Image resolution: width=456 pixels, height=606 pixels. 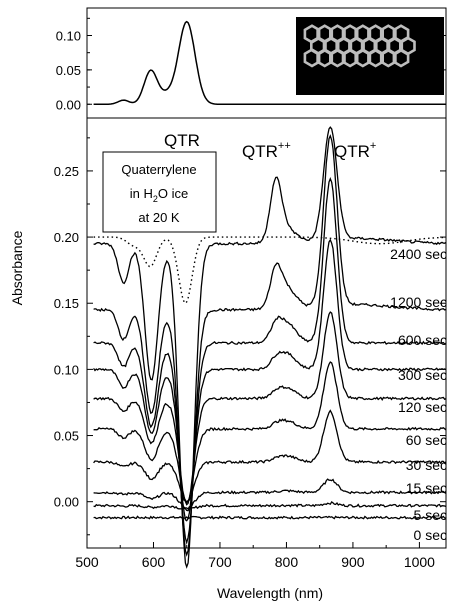 I want to click on y-tick-label: 0.00, so click(x=66, y=502).